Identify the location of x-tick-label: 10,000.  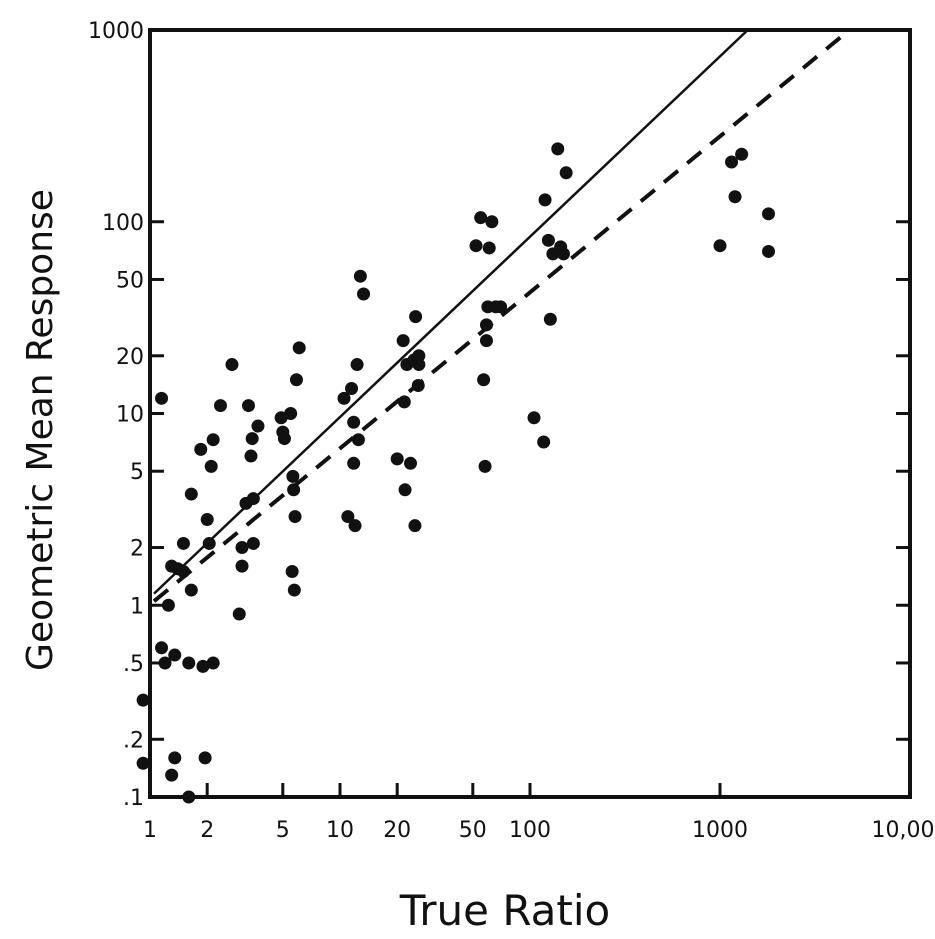
(903, 830).